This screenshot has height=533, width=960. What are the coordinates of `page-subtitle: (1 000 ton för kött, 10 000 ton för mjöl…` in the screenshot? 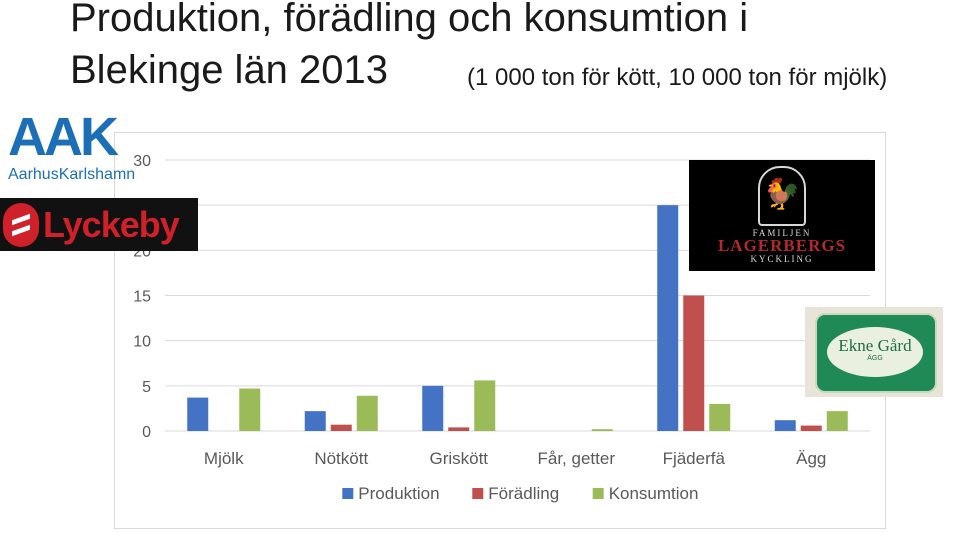 It's located at (677, 77).